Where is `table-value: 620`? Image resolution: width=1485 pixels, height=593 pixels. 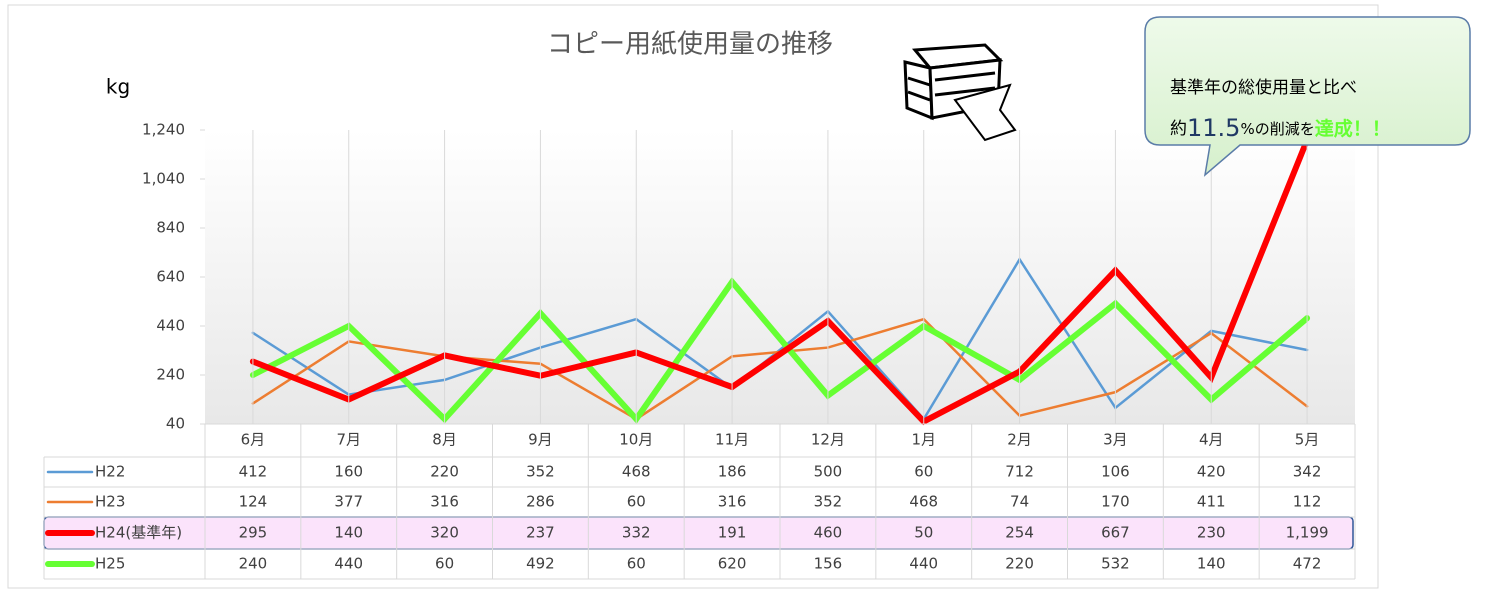
table-value: 620 is located at coordinates (732, 564).